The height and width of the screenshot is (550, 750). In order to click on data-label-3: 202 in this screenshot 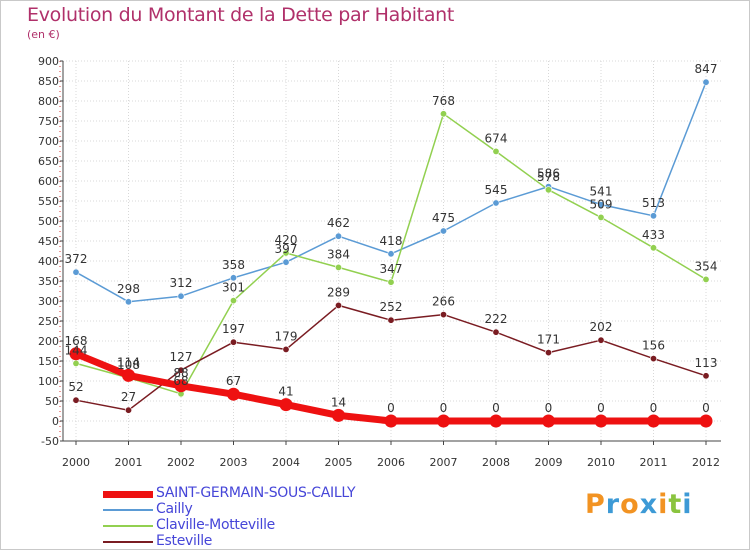, I will do `click(601, 327)`.